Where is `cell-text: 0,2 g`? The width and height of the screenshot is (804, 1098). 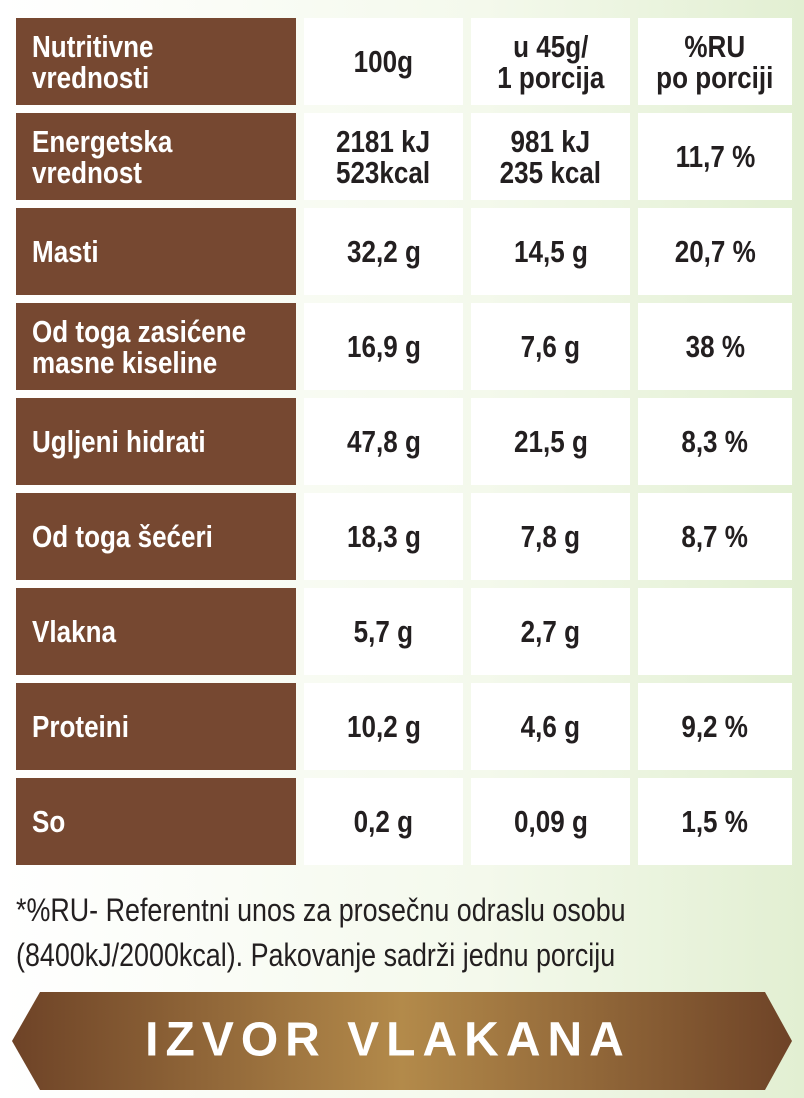 cell-text: 0,2 g is located at coordinates (383, 821).